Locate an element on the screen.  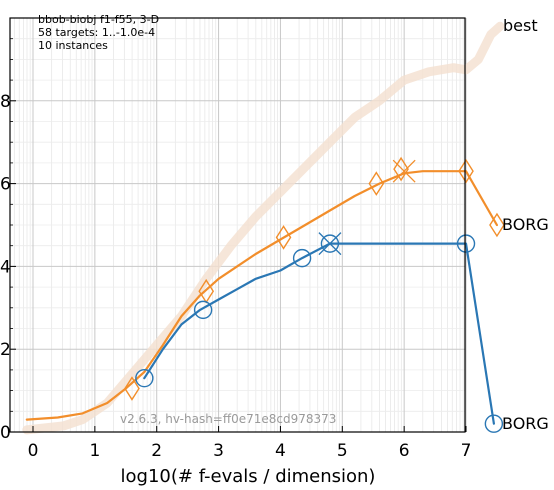
x-tick-label: 4 is located at coordinates (280, 451).